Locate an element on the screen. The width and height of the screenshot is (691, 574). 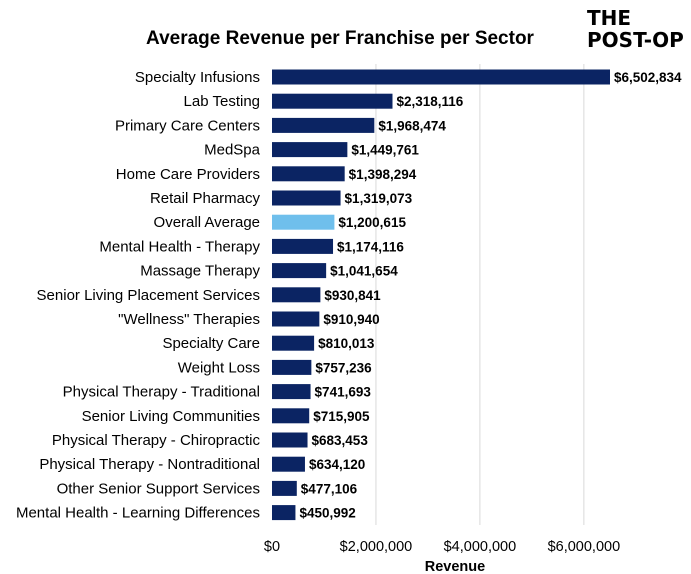
category-label: Physical Therapy - Traditional is located at coordinates (161, 392).